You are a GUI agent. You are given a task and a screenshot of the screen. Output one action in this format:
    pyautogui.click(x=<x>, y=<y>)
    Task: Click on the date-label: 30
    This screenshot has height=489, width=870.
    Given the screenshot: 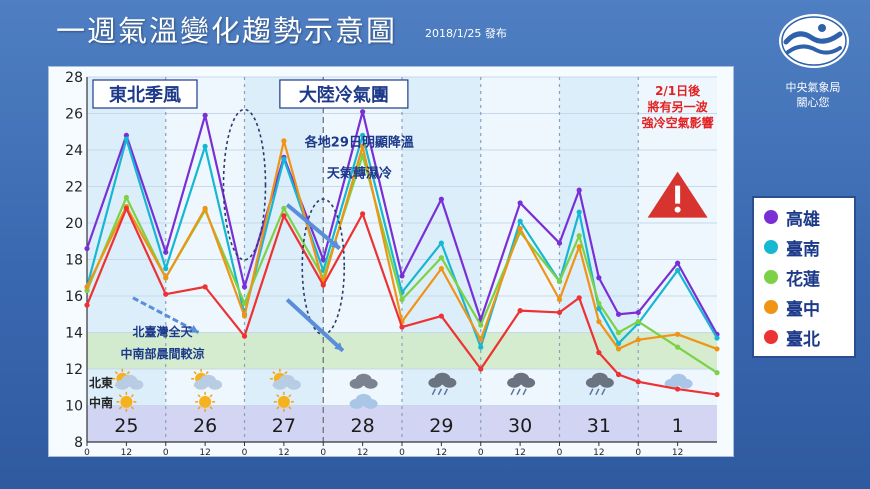 What is the action you would take?
    pyautogui.click(x=520, y=426)
    